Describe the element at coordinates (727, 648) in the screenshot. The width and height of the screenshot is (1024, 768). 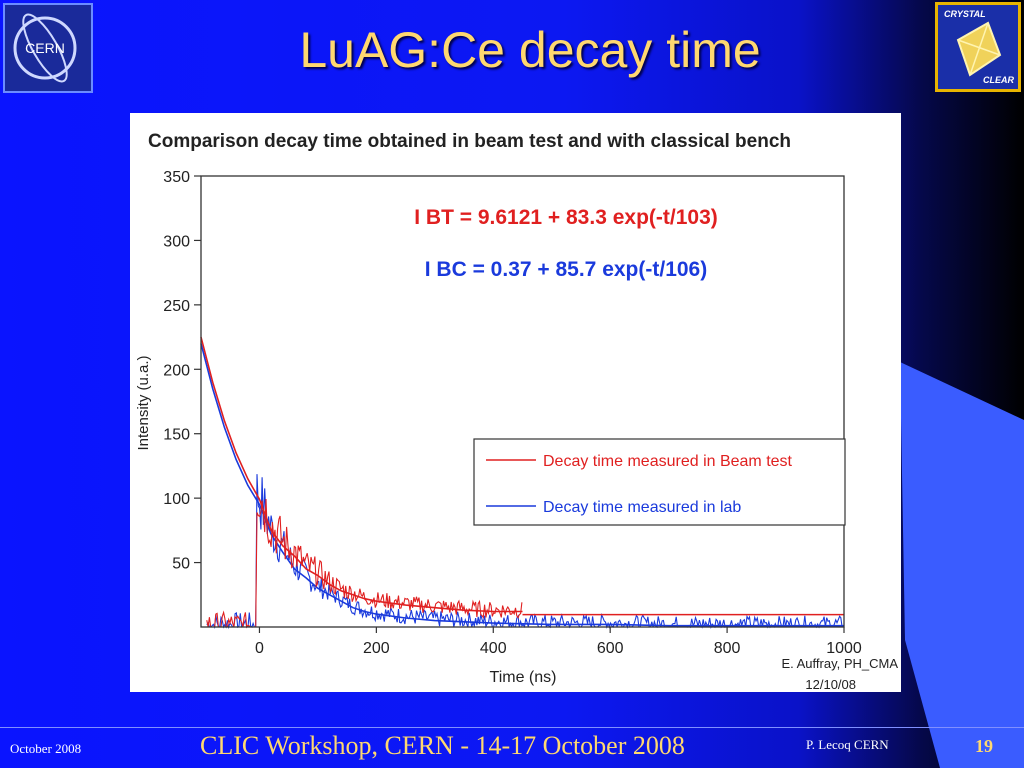
I see `x-tick-label: 800` at that location.